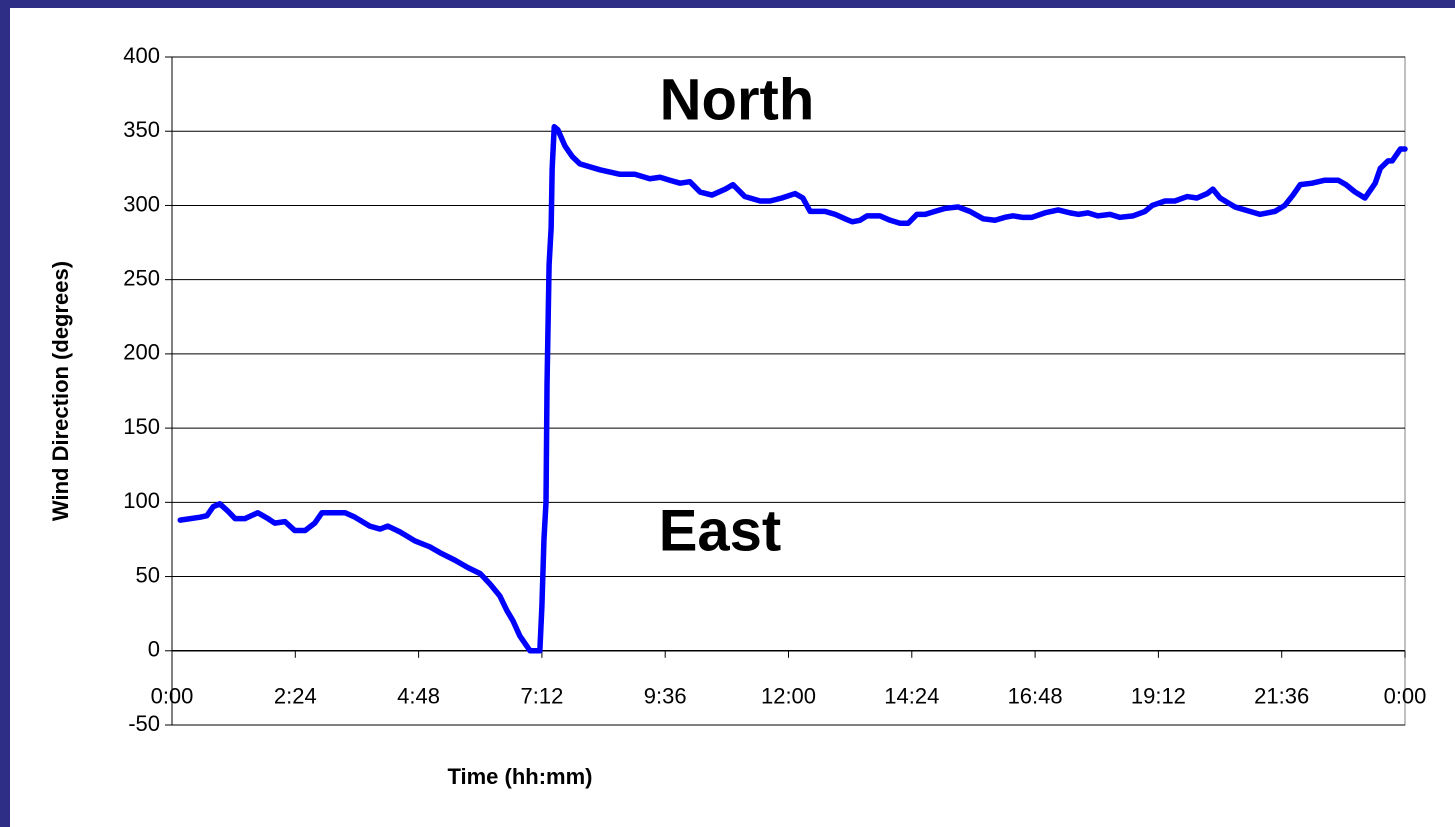 This screenshot has width=1455, height=827. Describe the element at coordinates (665, 696) in the screenshot. I see `x-tick-label: 9:36` at that location.